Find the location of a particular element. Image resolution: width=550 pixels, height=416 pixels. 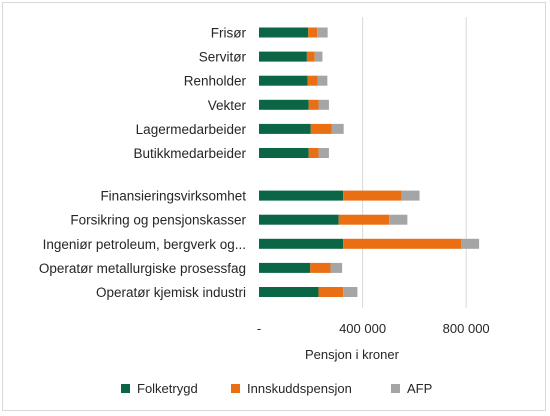

x-tick-label-2: 800 000 is located at coordinates (466, 328).